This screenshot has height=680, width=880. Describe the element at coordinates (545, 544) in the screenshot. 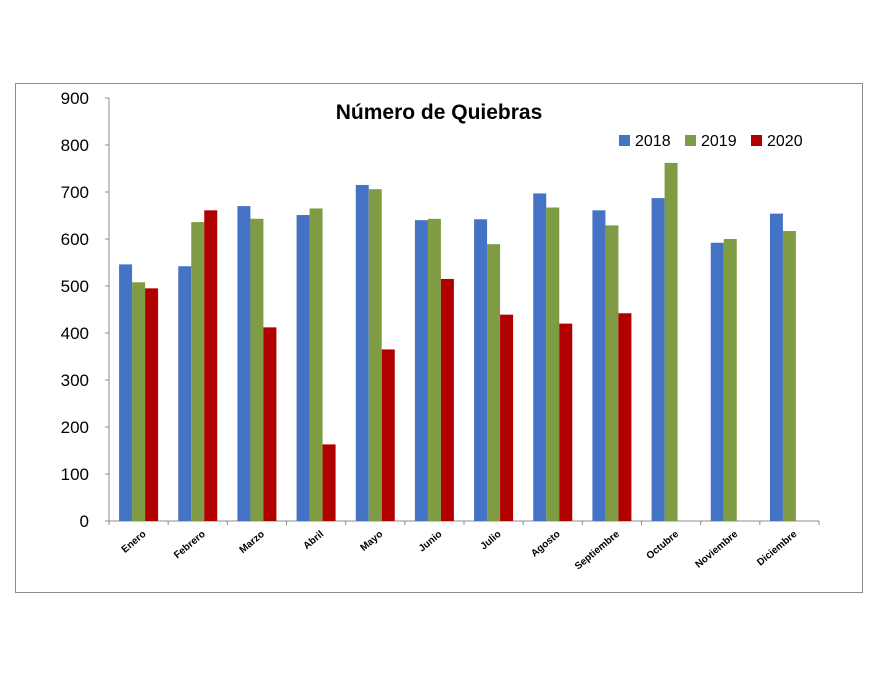

I see `x-tick-label: Agosto` at that location.